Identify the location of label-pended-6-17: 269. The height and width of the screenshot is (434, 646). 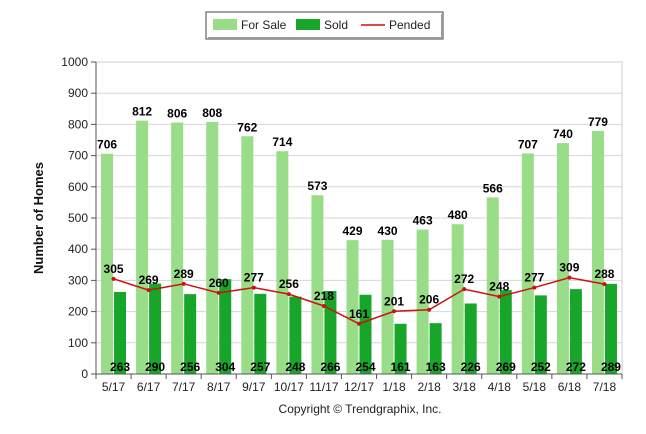
(149, 280).